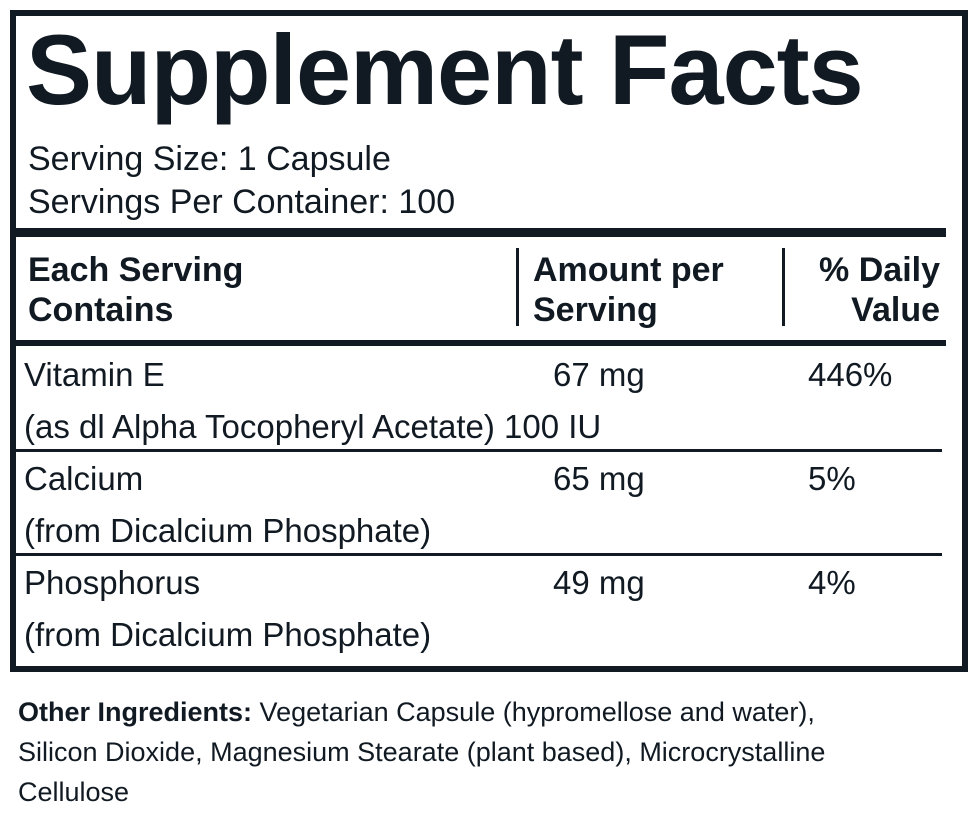 The image size is (979, 835). Describe the element at coordinates (599, 374) in the screenshot. I see `amount: 67 mg` at that location.